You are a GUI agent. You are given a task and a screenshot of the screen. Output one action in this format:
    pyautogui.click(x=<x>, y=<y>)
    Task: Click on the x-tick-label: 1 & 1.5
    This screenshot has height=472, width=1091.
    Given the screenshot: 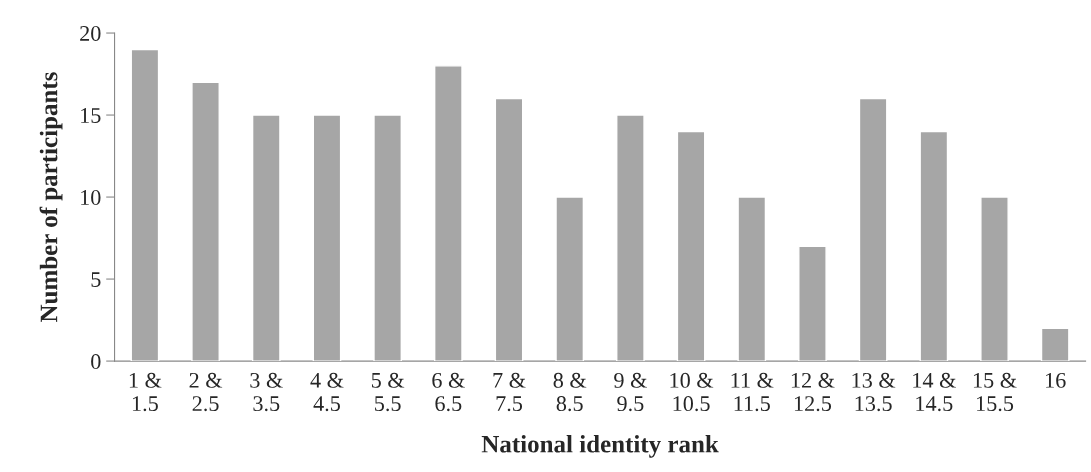 What is the action you would take?
    pyautogui.click(x=145, y=392)
    